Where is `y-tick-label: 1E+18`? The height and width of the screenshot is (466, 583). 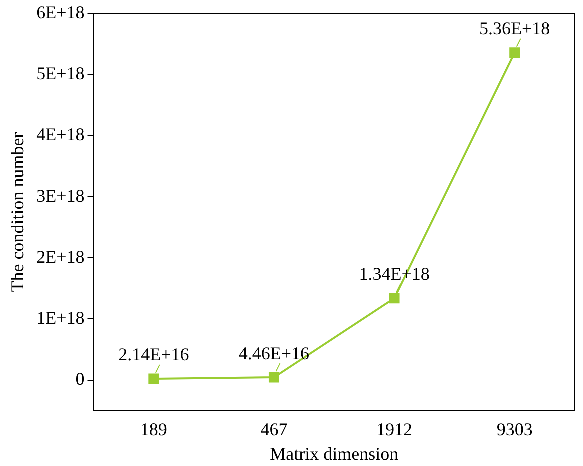 y-tick-label: 1E+18 is located at coordinates (60, 318).